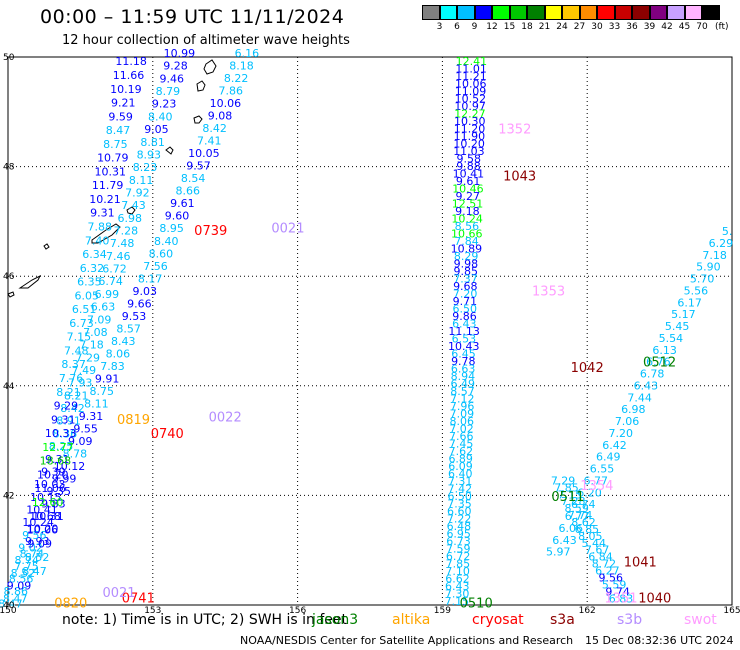 The width and height of the screenshot is (740, 650). Describe the element at coordinates (99, 319) in the screenshot. I see `wave-height-value: 7.09` at that location.